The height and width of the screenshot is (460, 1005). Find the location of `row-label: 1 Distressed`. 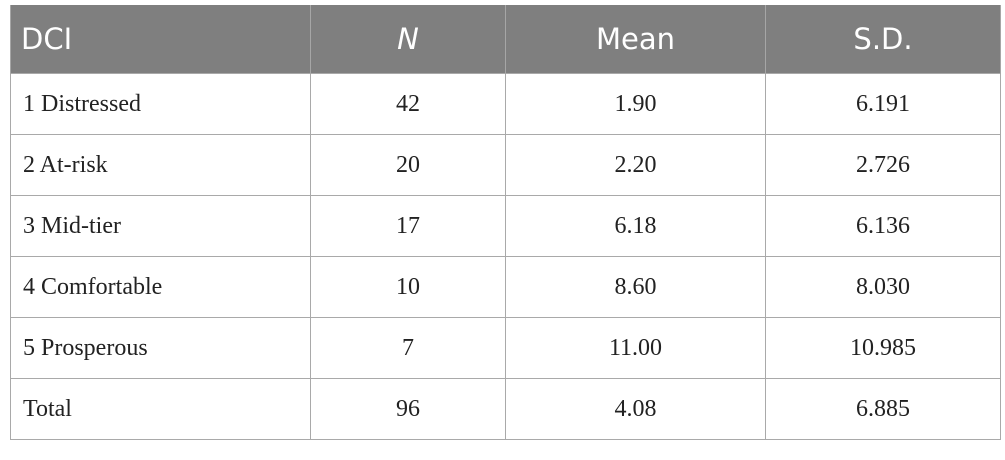

row-label: 1 Distressed is located at coordinates (160, 104).